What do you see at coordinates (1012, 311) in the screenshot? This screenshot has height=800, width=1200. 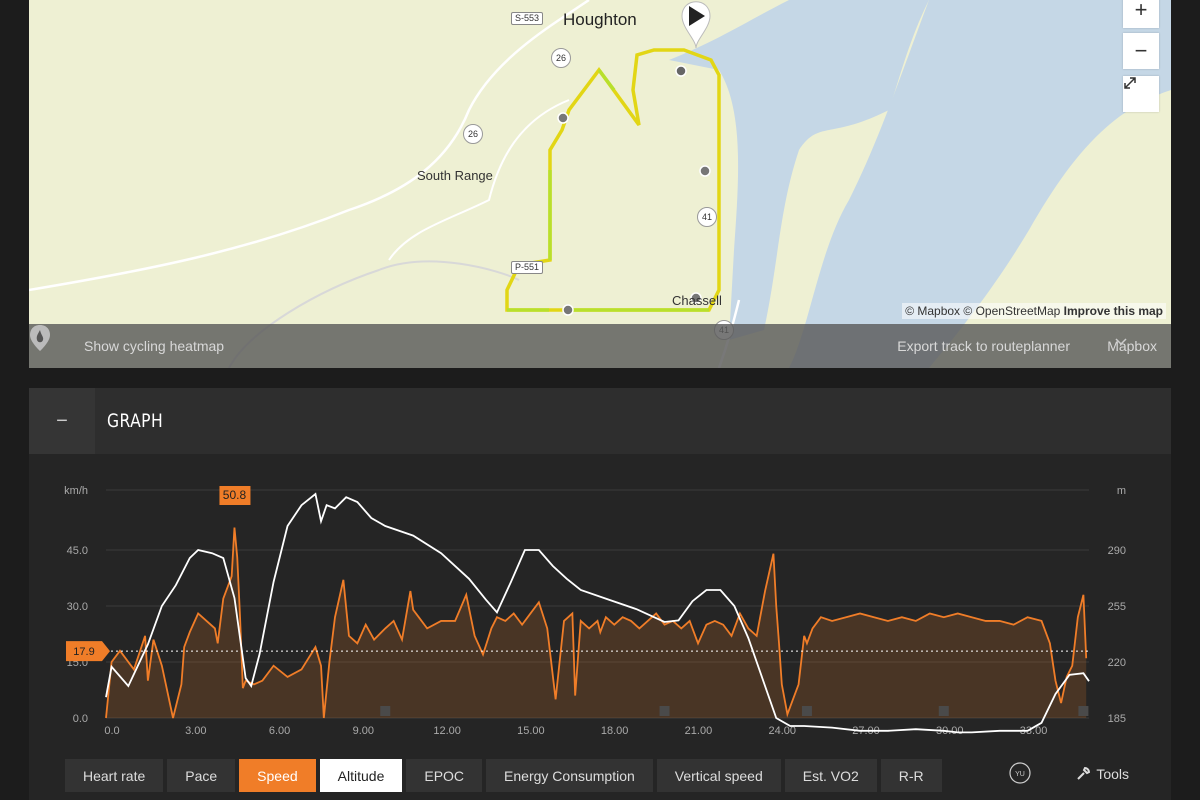 I see `osm-link: © OpenStreetMap` at bounding box center [1012, 311].